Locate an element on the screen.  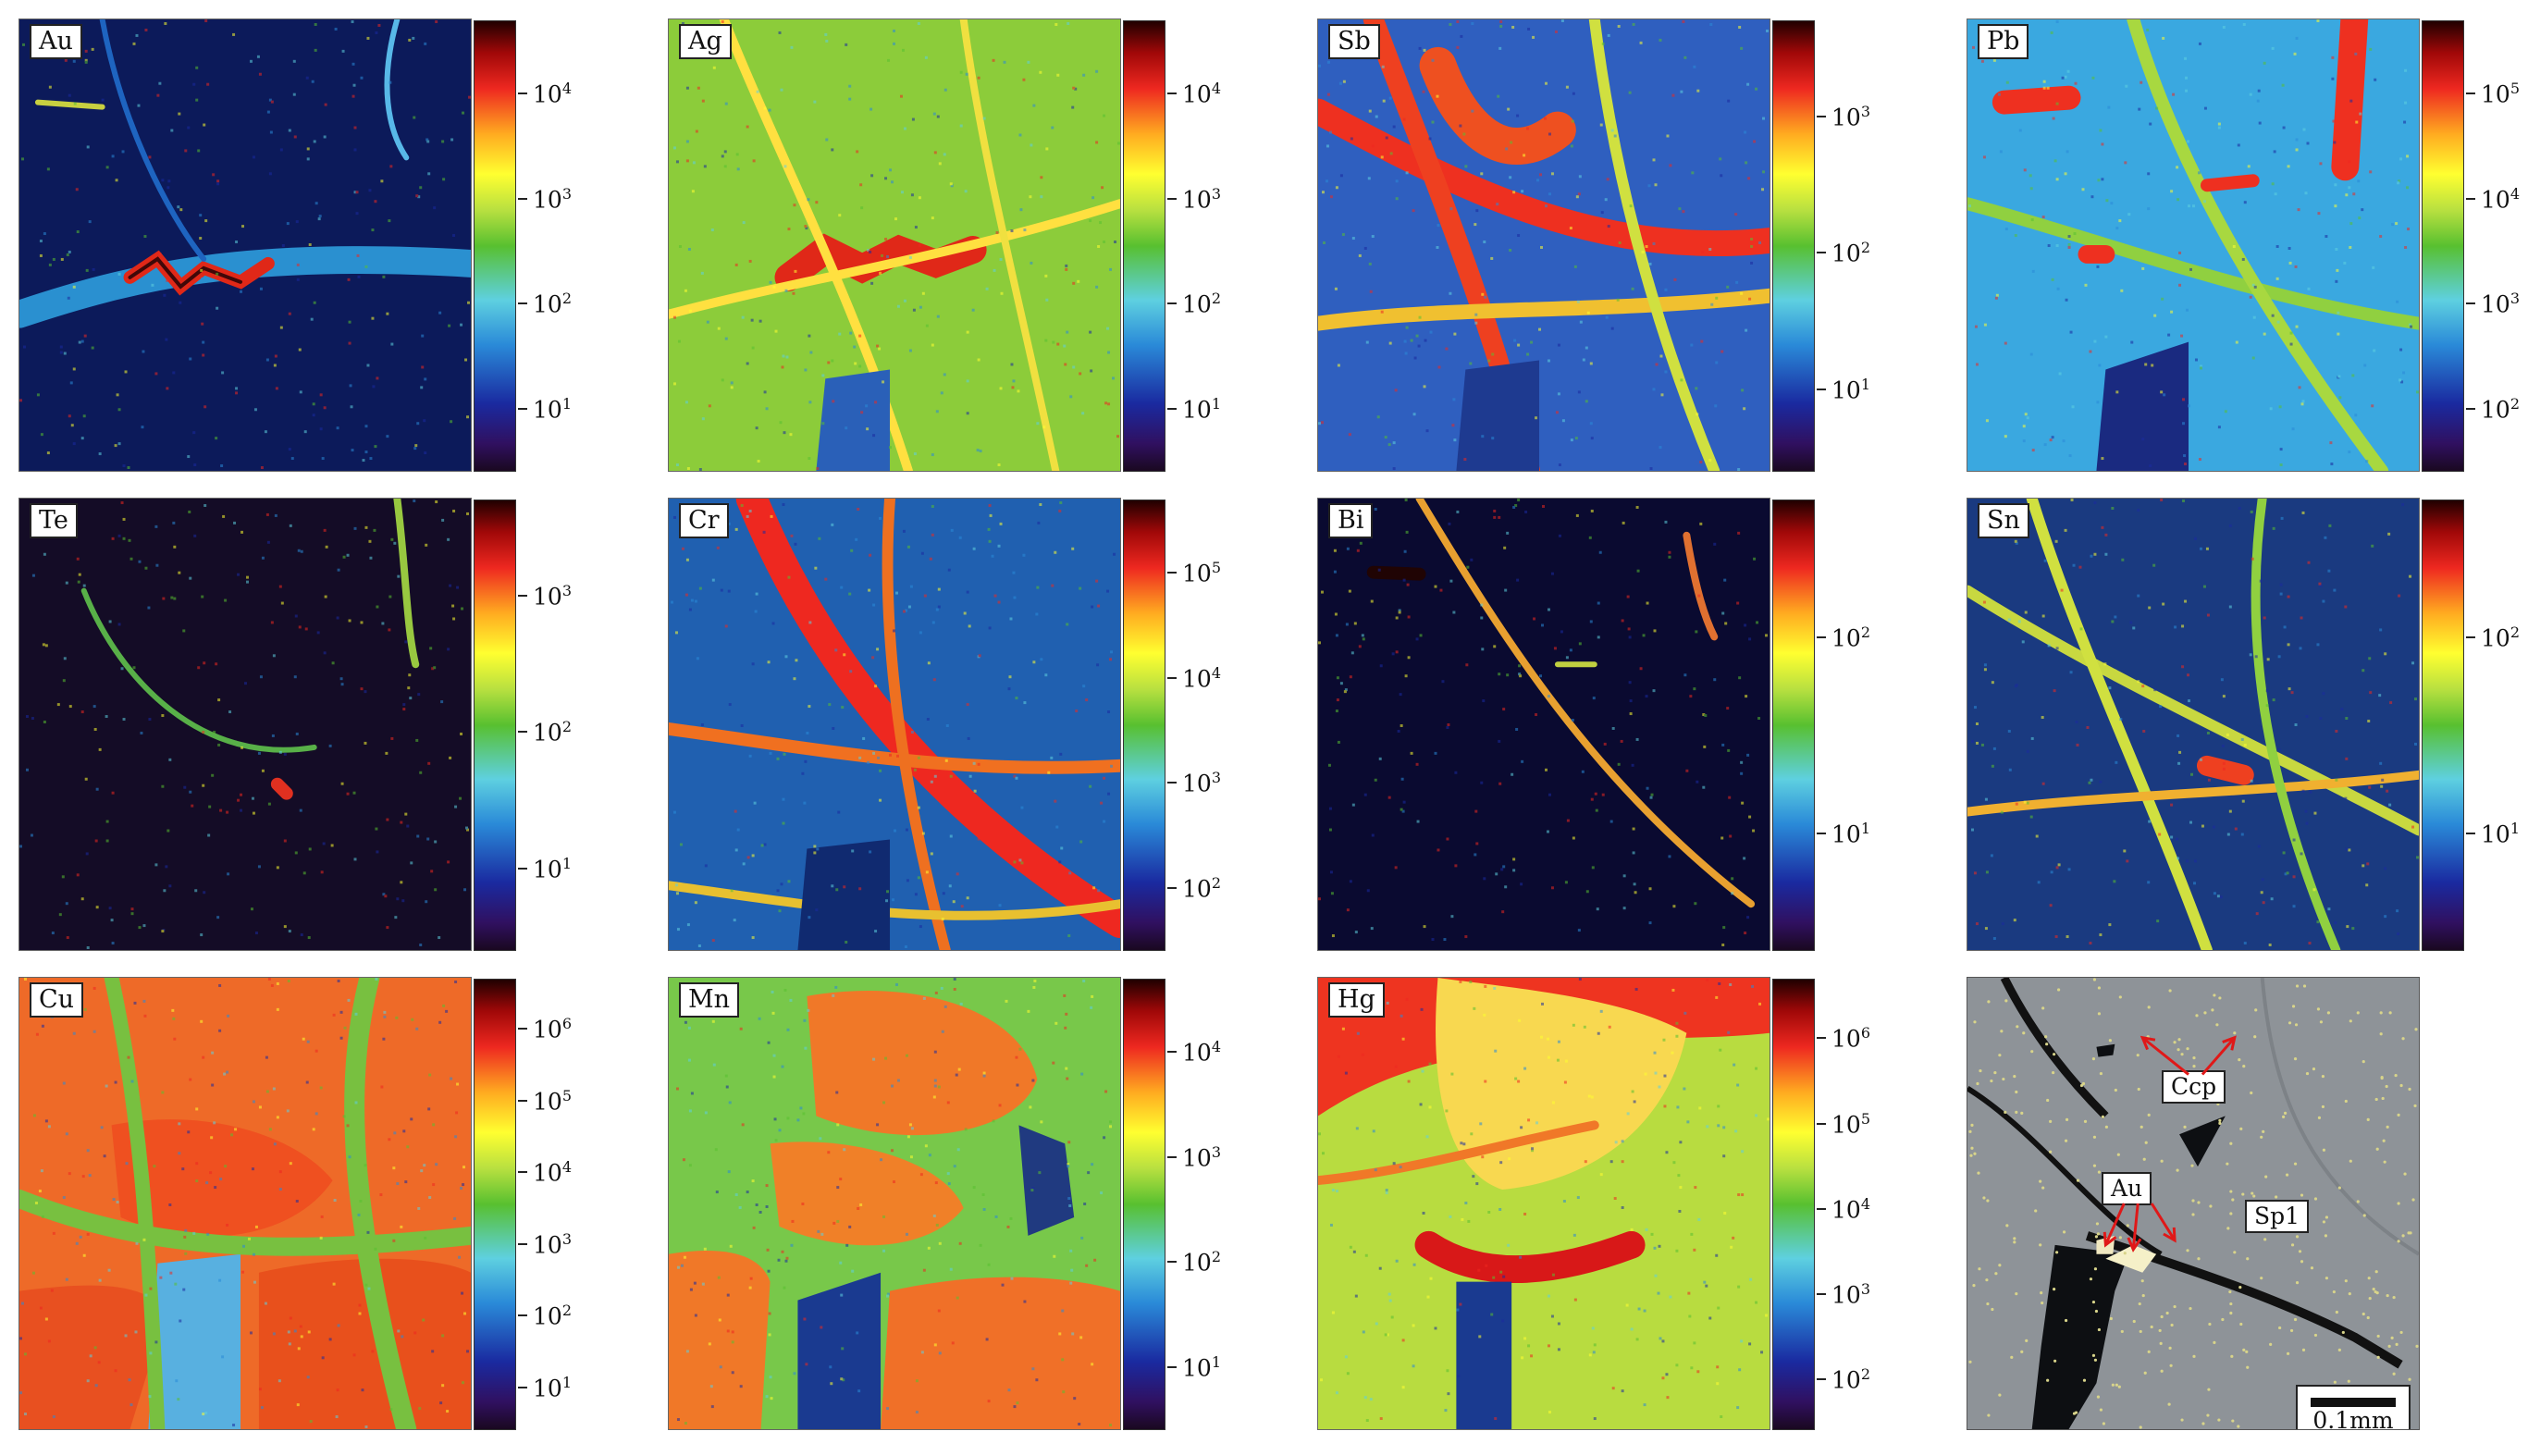
colorbar-tick: 102 is located at coordinates (1867, 637).